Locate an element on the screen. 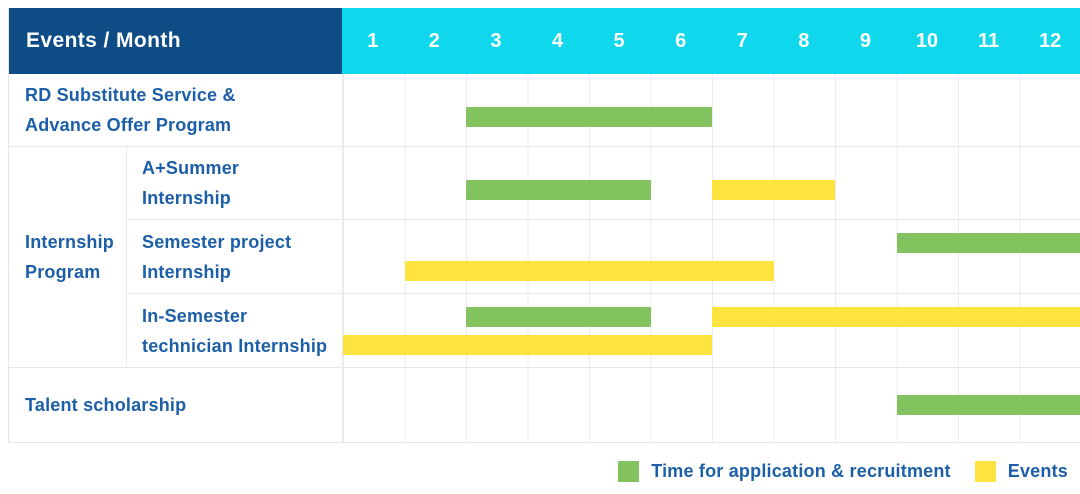 The height and width of the screenshot is (494, 1080). month-header-label: 11 is located at coordinates (989, 40).